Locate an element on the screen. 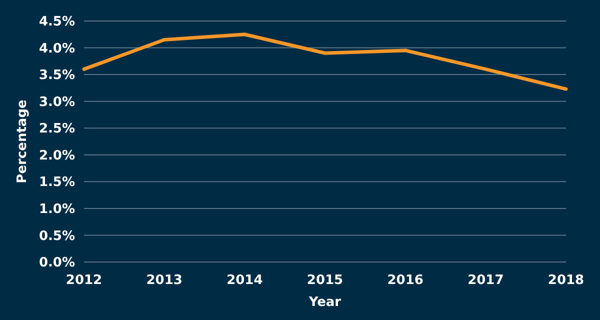 The height and width of the screenshot is (320, 600). y-tick-label: 3.5% is located at coordinates (56, 76).